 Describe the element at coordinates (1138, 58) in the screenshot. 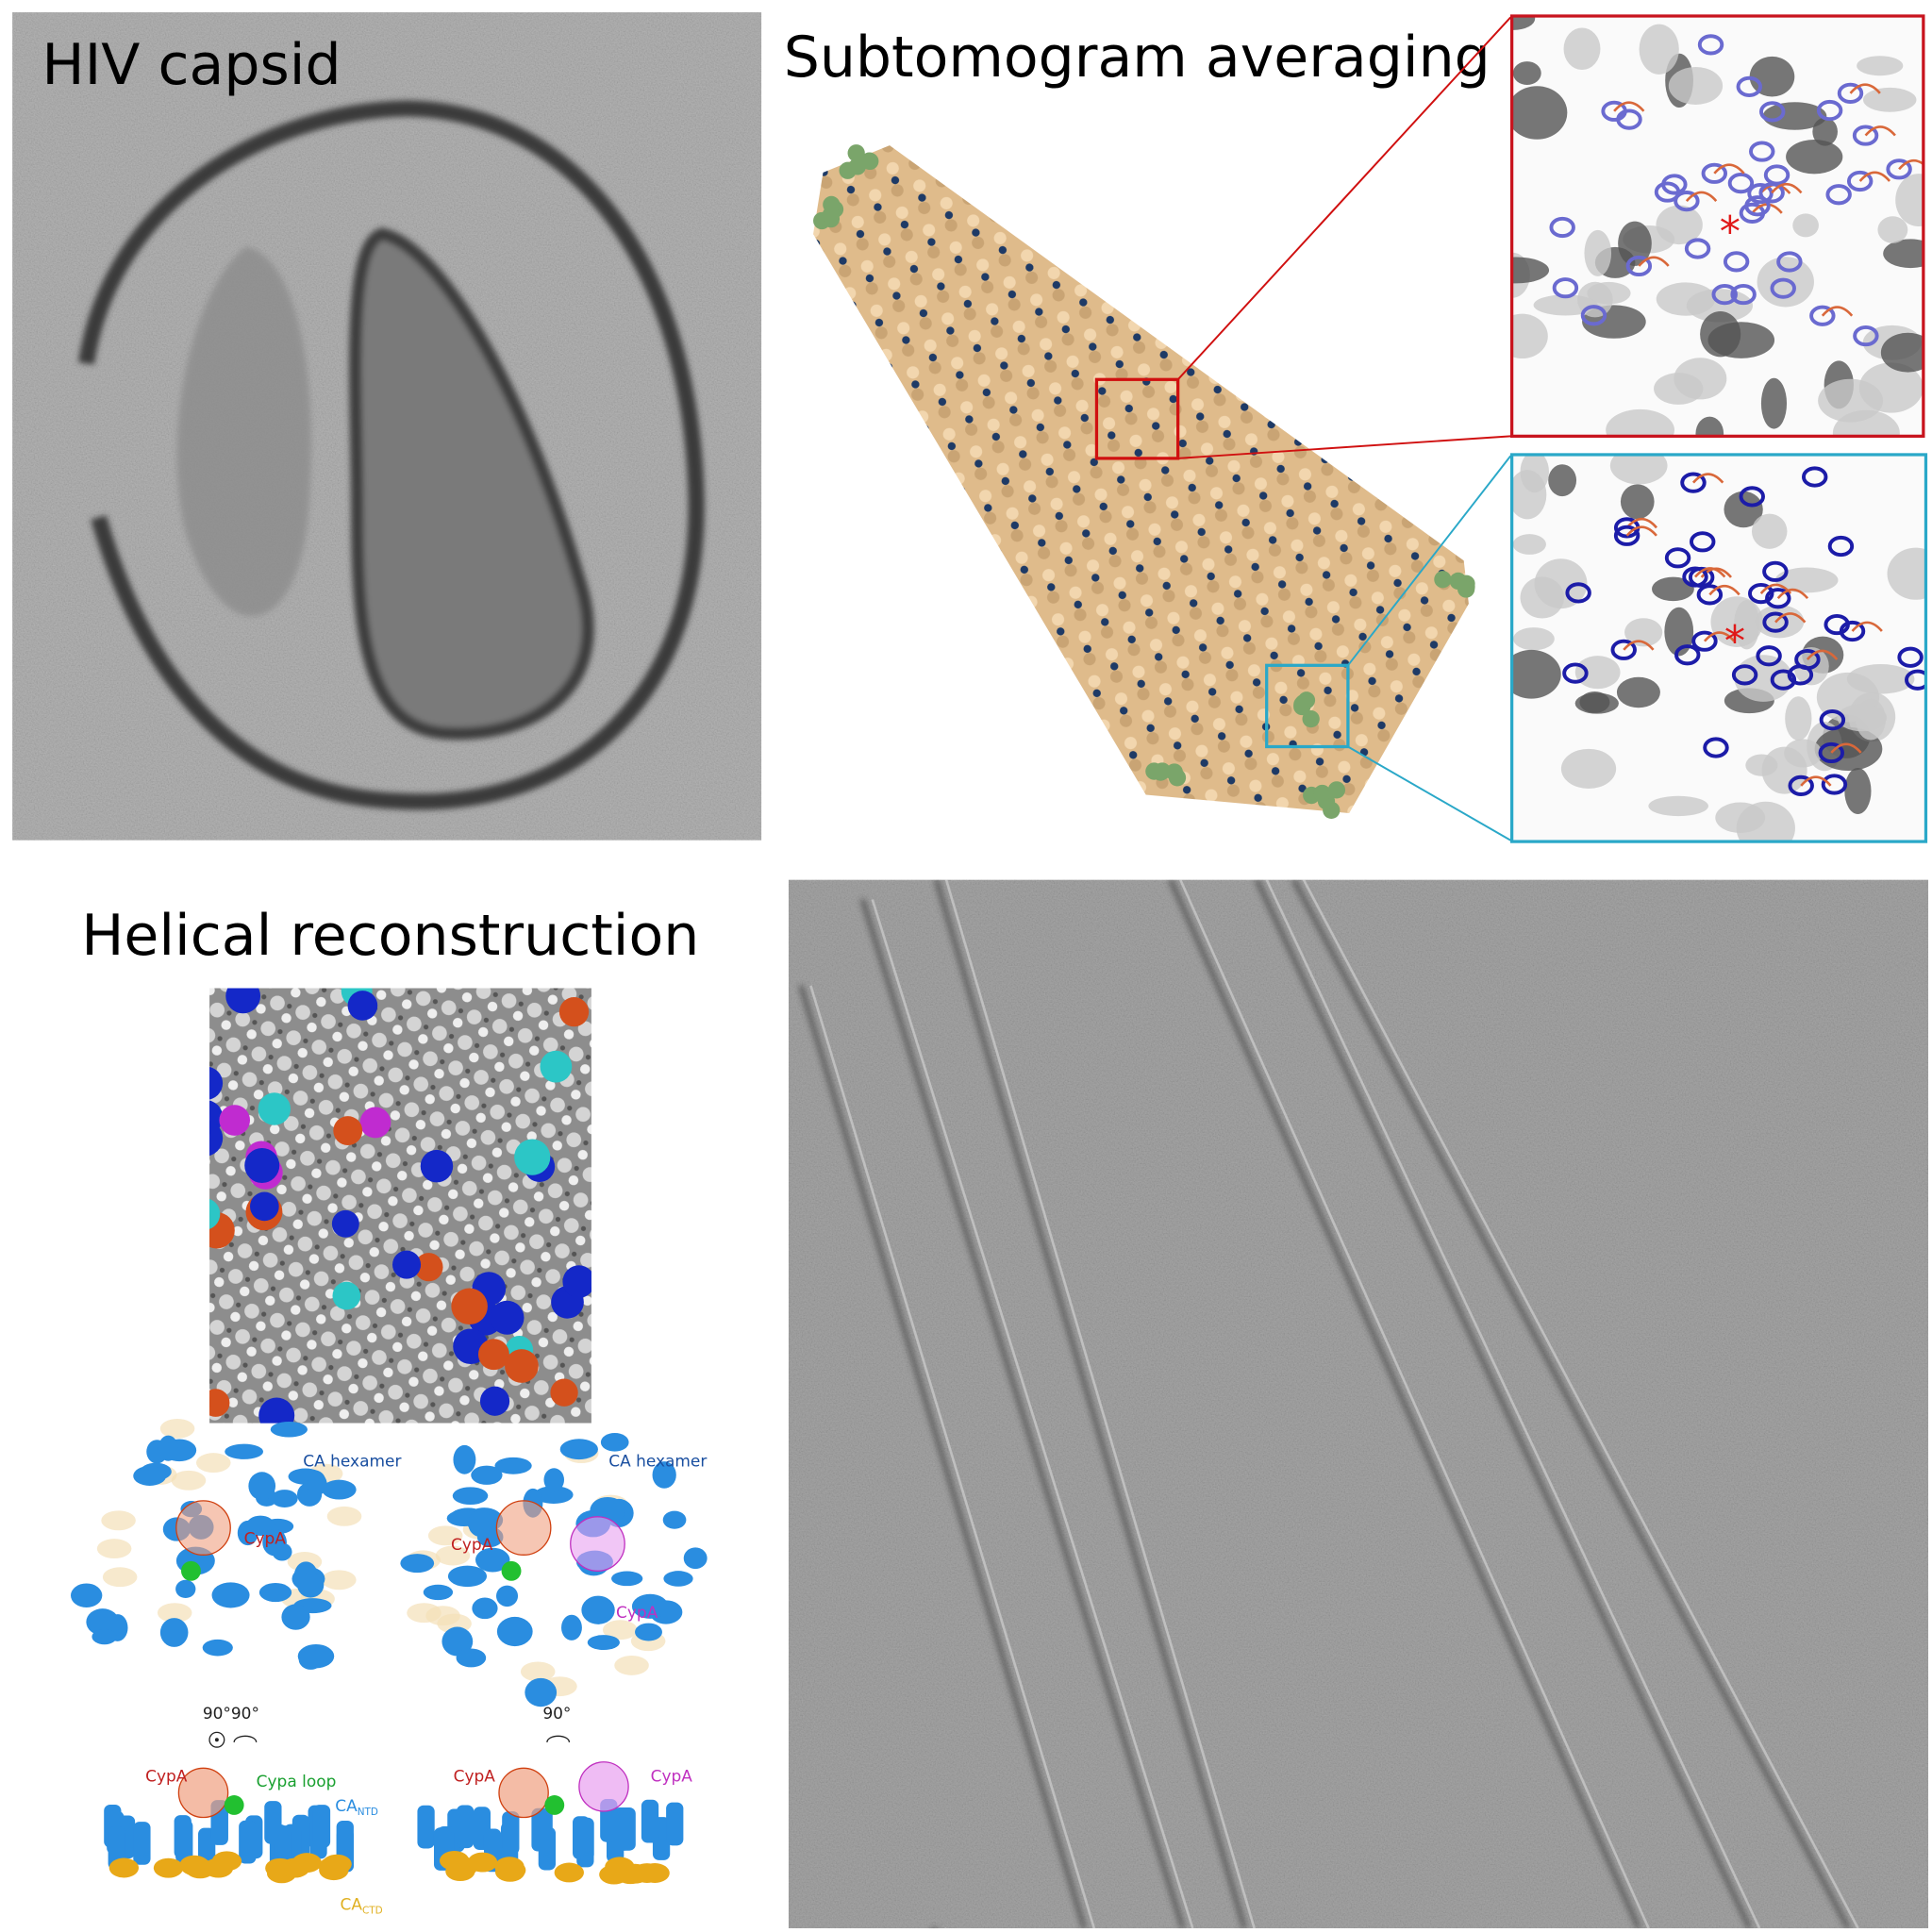

I see `panel-title: Subtomogram averaging` at that location.